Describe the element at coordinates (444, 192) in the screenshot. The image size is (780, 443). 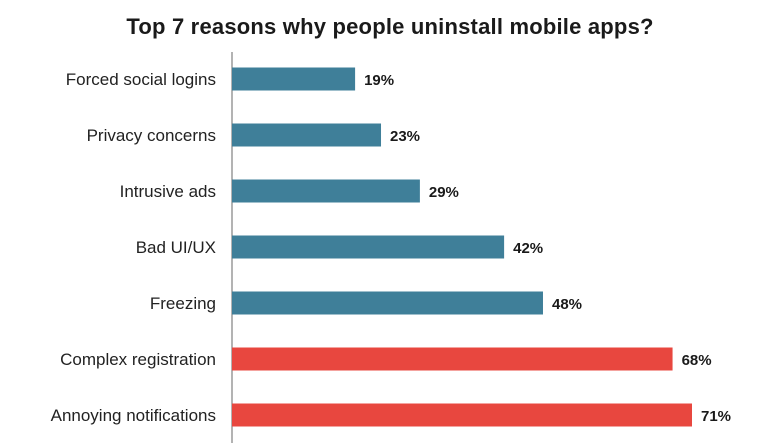
I see `value-label-2: 29%` at that location.